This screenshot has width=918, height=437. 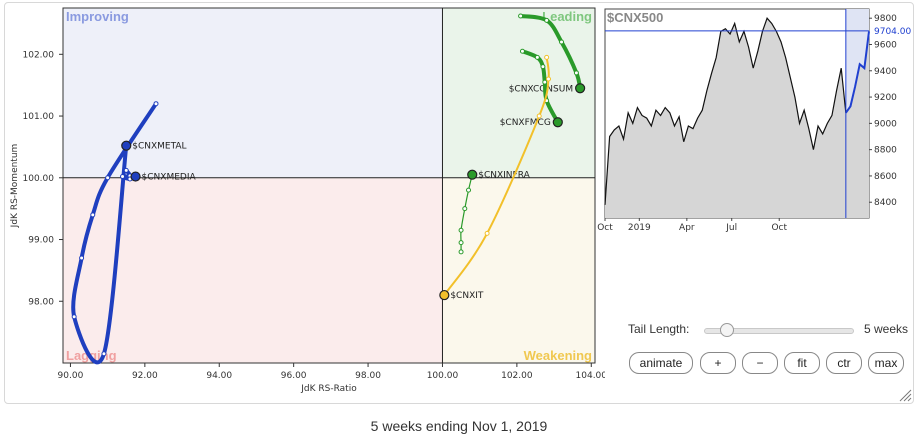 What do you see at coordinates (567, 16) in the screenshot?
I see `quadrant-label-leading: Leading` at bounding box center [567, 16].